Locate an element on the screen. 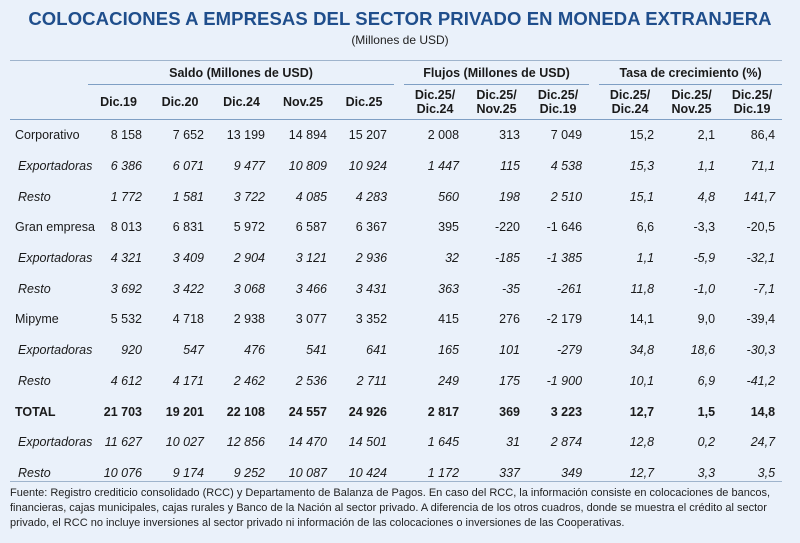  table-cell: 6 071 is located at coordinates (188, 166).